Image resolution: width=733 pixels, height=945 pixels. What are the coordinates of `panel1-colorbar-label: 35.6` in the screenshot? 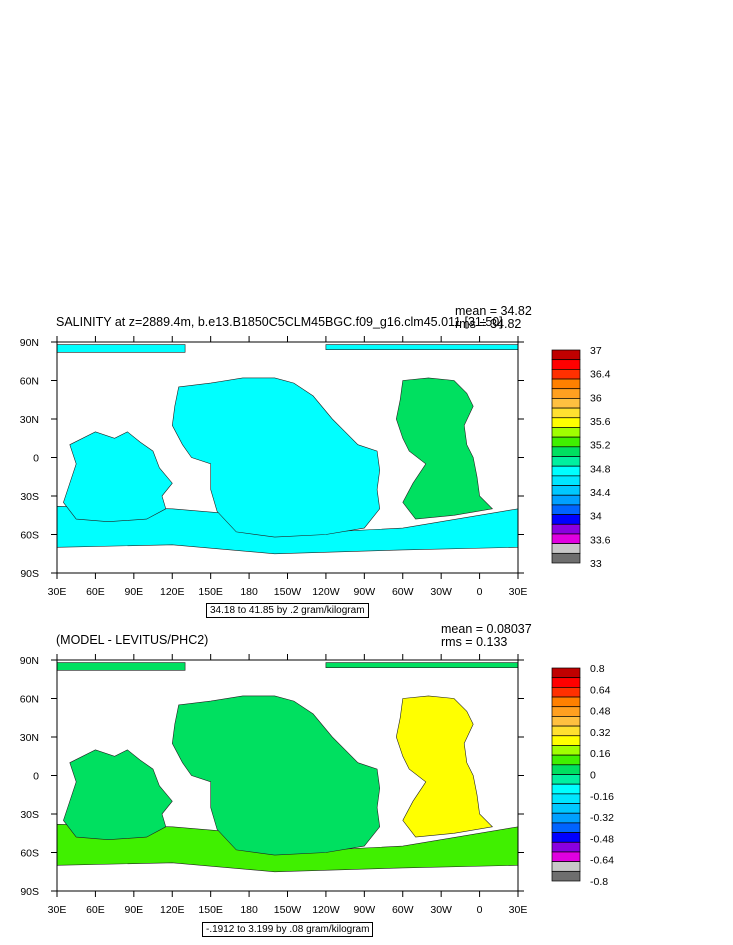 It's located at (600, 422).